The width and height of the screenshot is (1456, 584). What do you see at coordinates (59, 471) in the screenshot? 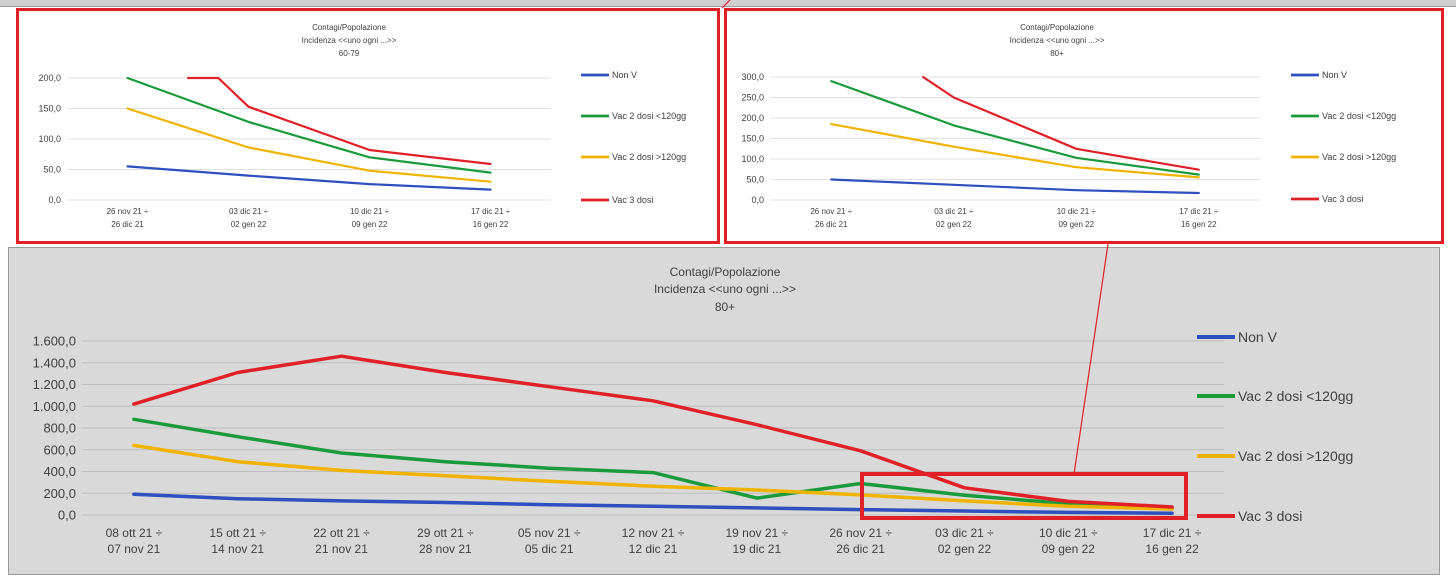
I see `y-tick-label: 400,0` at bounding box center [59, 471].